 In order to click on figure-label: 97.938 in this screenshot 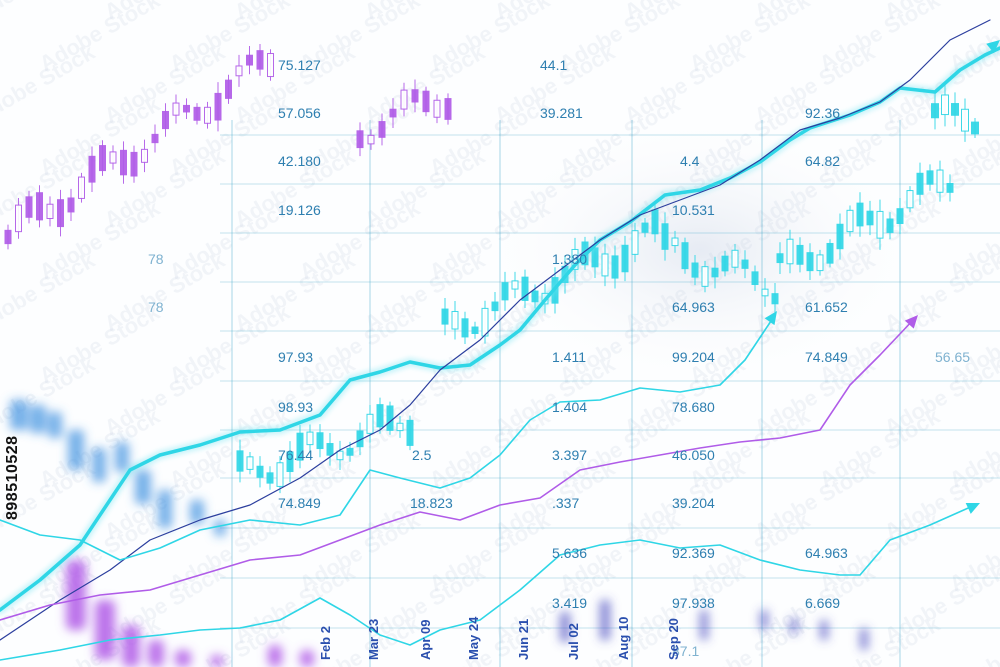, I will do `click(693, 603)`.